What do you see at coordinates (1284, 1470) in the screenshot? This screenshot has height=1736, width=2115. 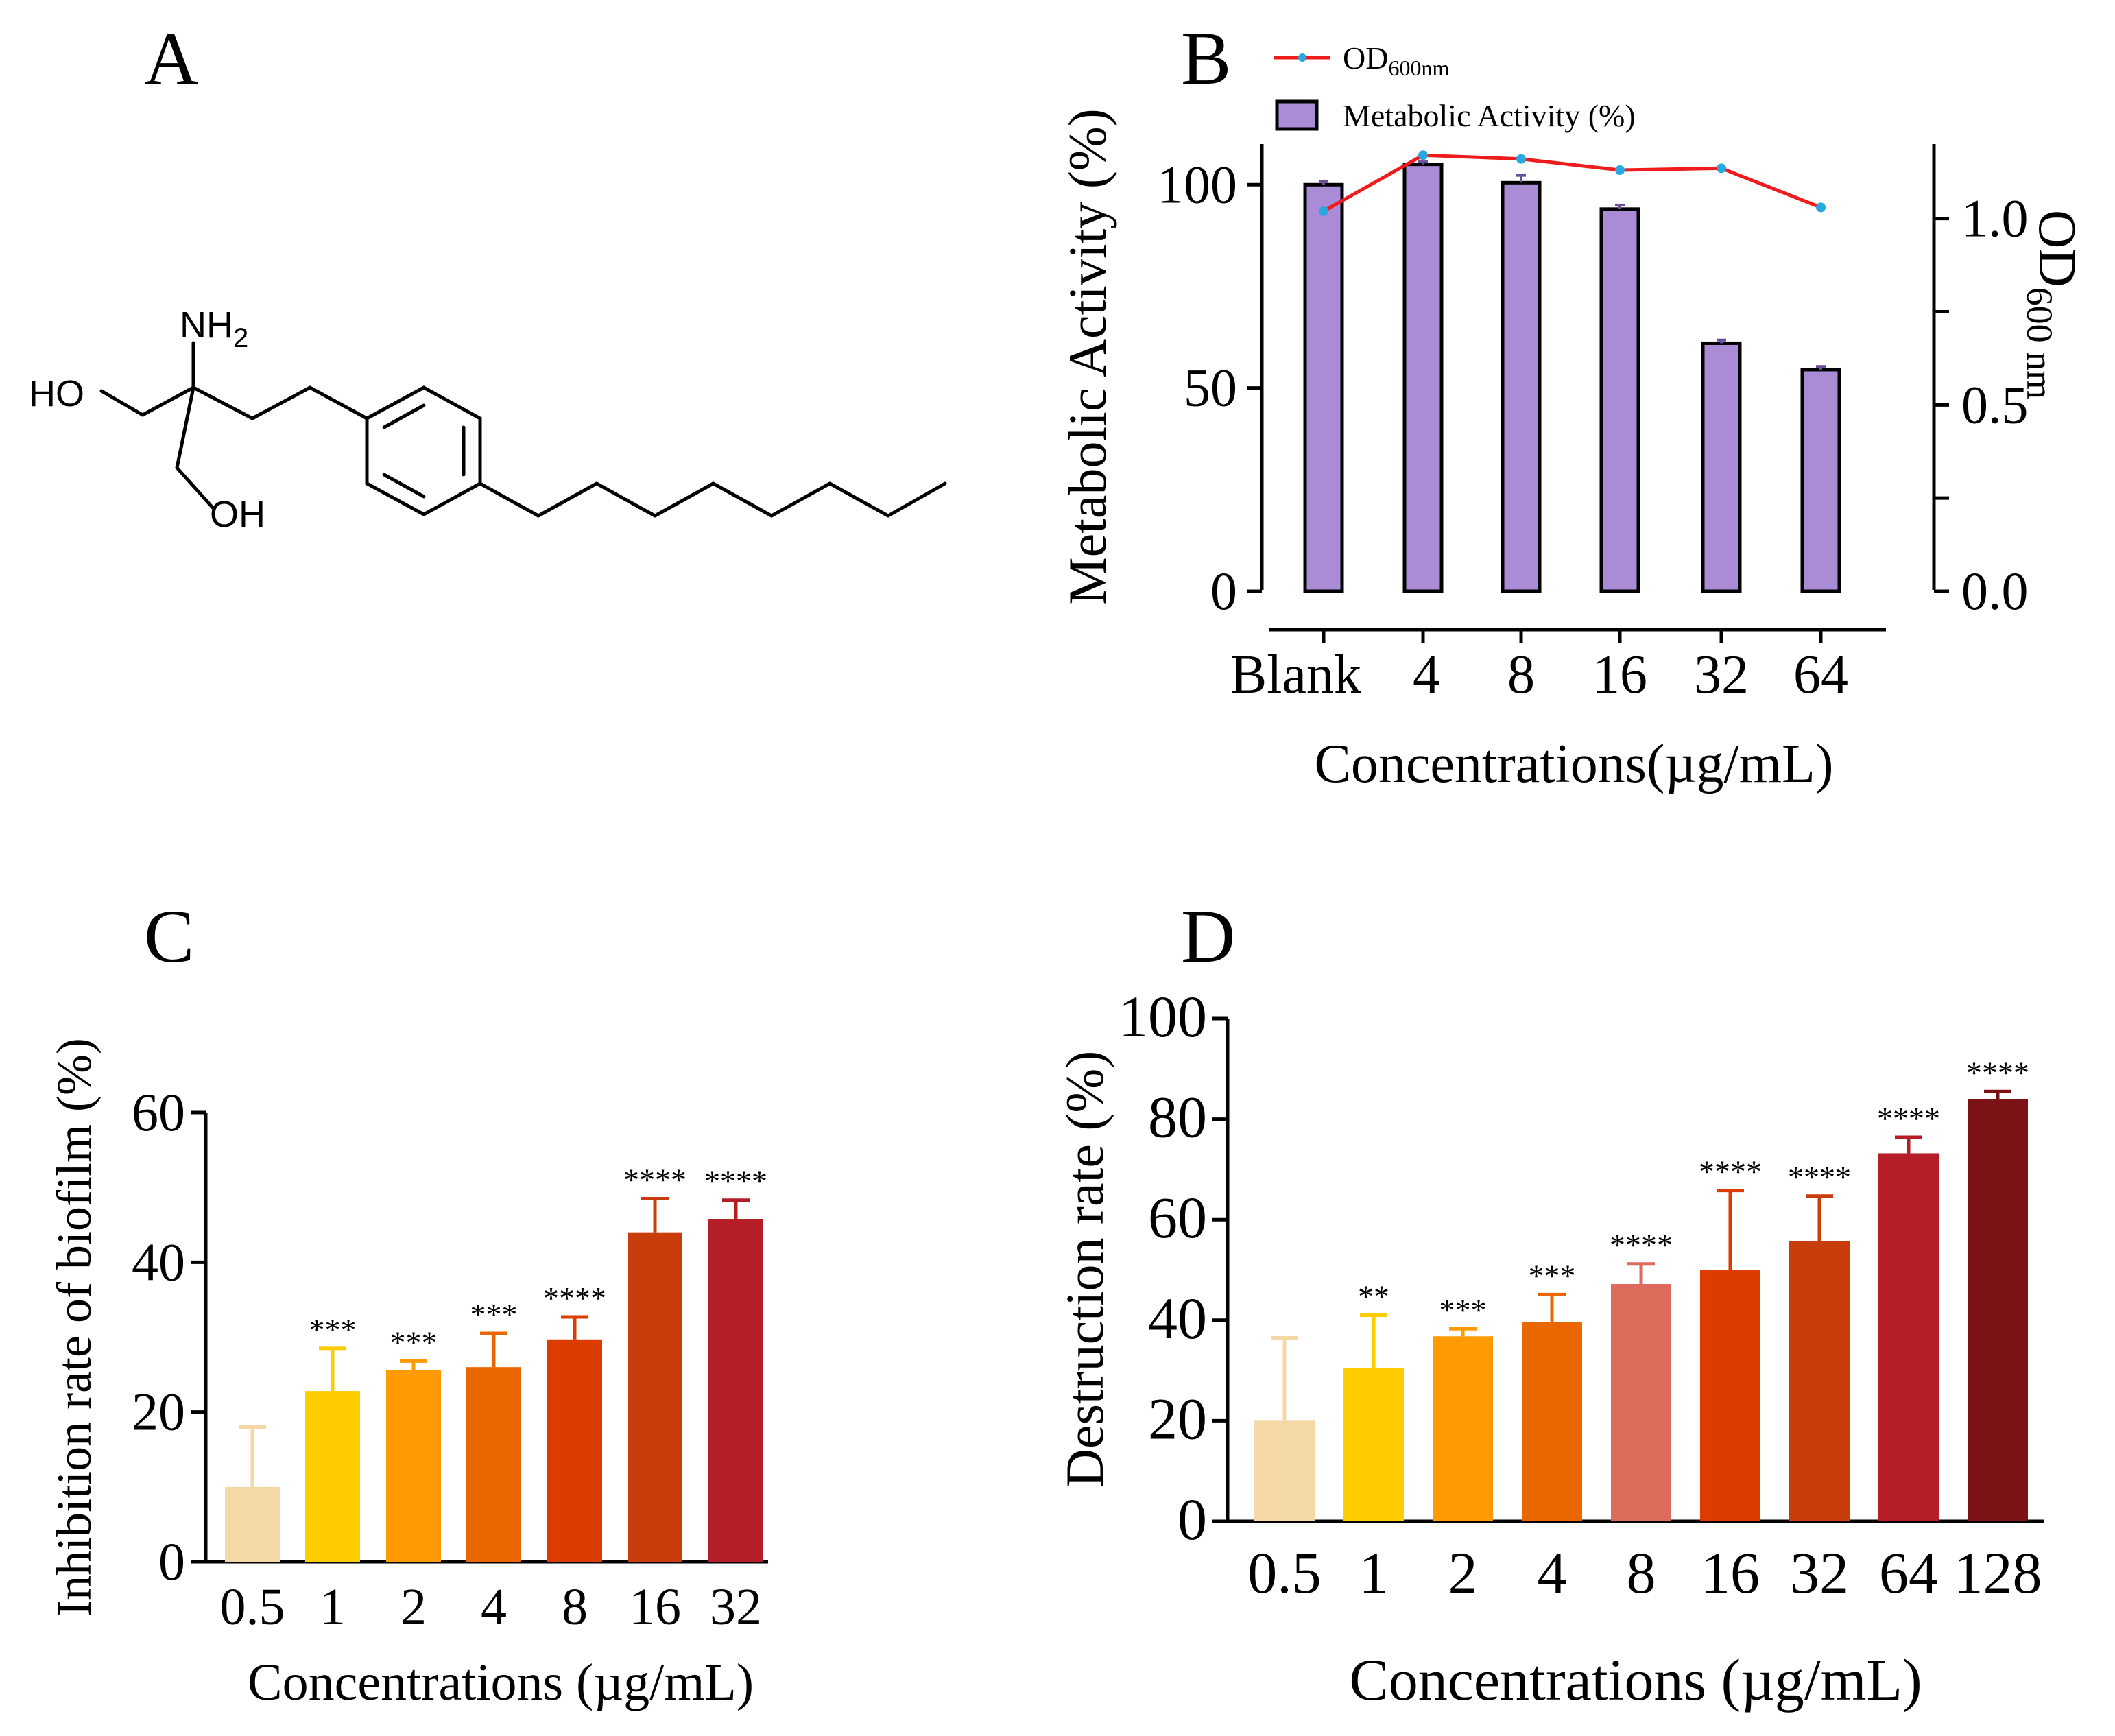 I see `d-bar-0.5` at bounding box center [1284, 1470].